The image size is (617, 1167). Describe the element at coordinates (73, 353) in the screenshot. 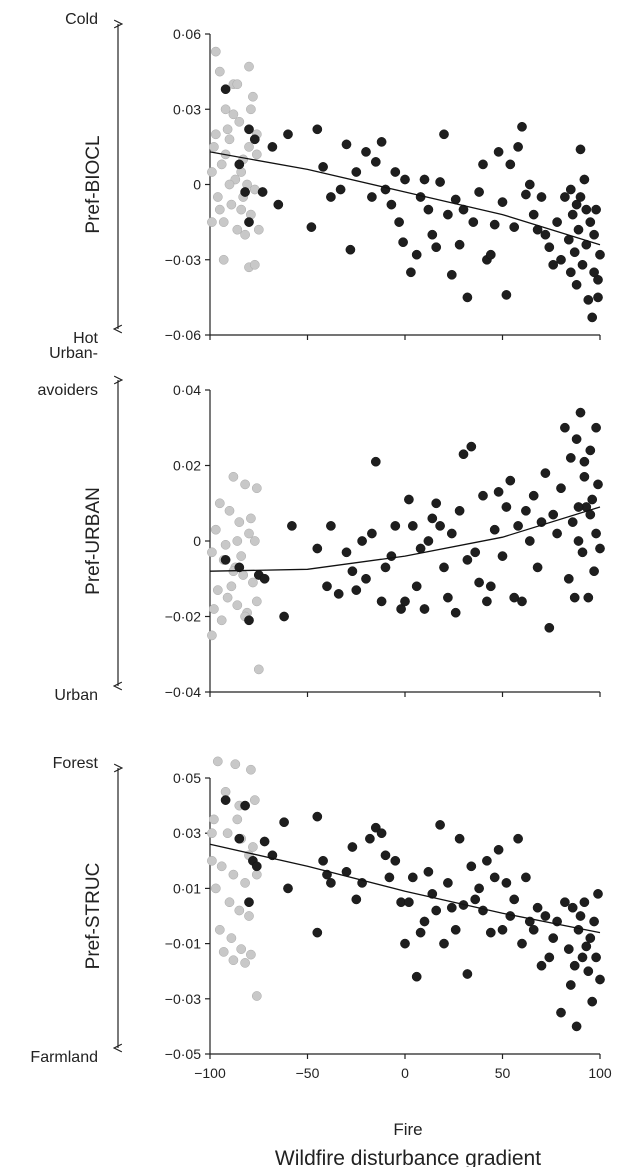

I see `top-end-label: Urban-` at that location.